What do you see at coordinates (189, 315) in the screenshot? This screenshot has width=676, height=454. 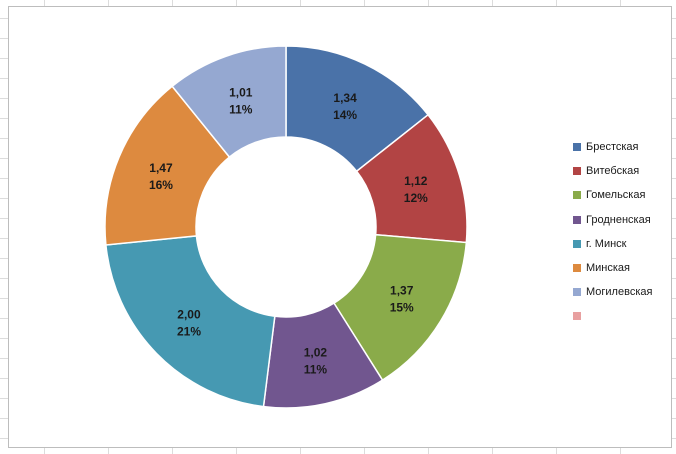 I see `slice-value-label-5: 2,00` at bounding box center [189, 315].